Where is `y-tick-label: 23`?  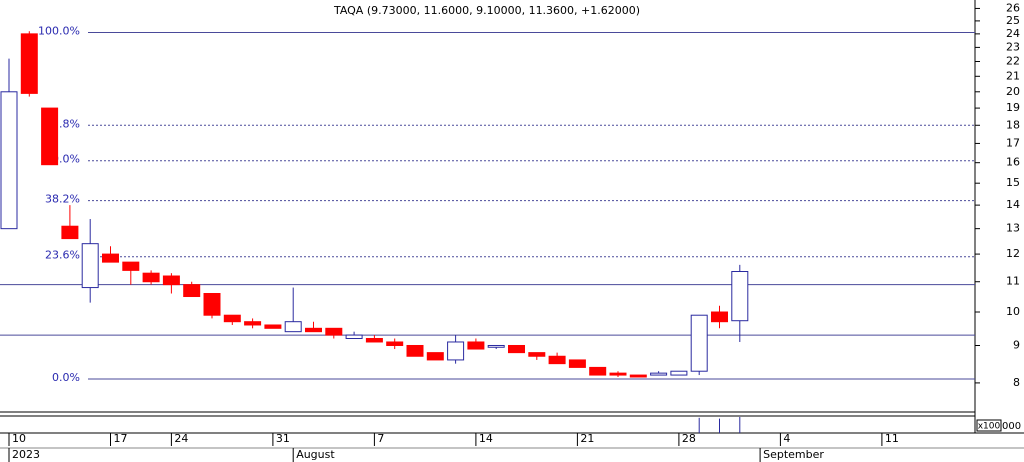 y-tick-label: 23 is located at coordinates (1013, 46).